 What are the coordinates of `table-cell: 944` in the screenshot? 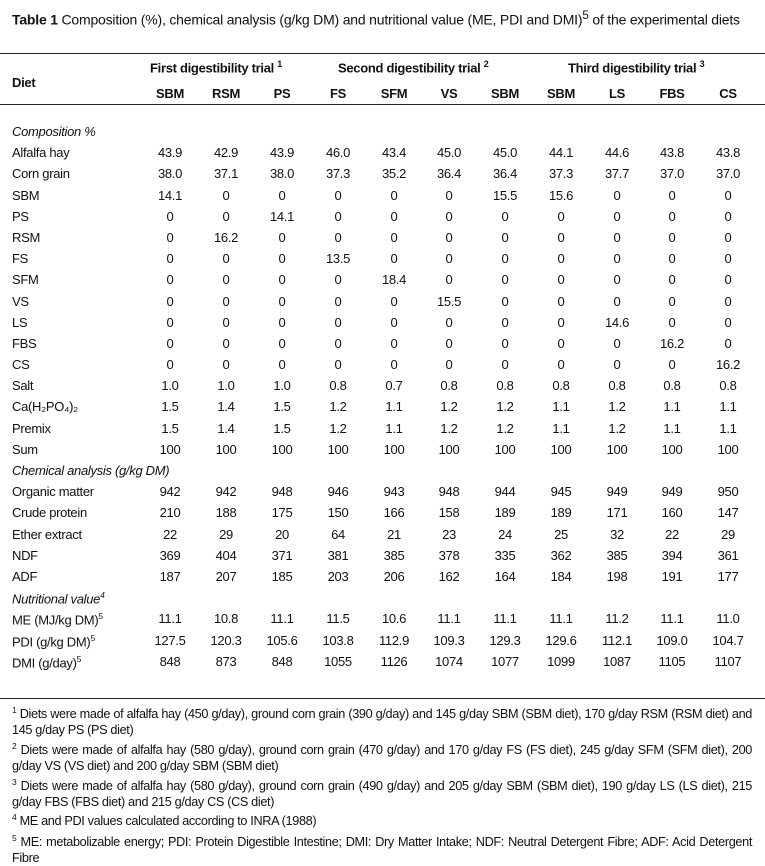 It's located at (505, 492).